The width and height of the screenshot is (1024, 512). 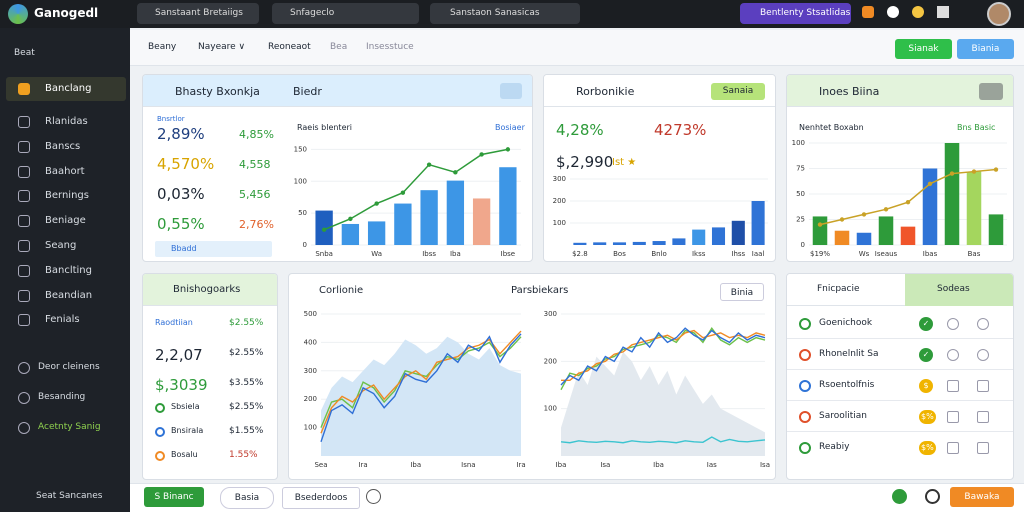 I want to click on stats-button: Bbadd, so click(x=213, y=249).